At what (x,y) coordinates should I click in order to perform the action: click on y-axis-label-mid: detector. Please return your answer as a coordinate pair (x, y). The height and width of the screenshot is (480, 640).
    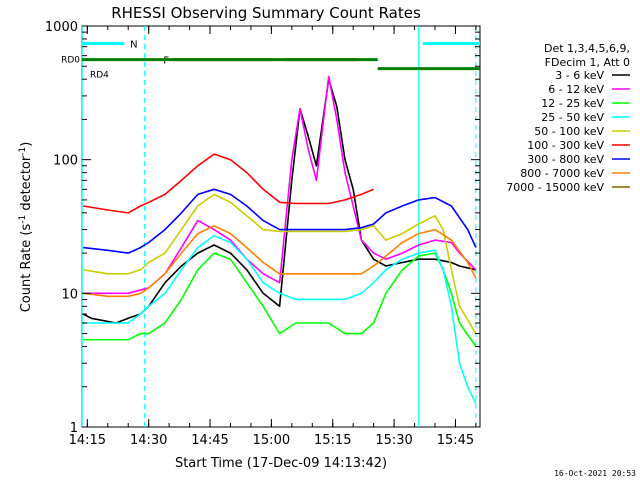
    Looking at the image, I should click on (26, 185).